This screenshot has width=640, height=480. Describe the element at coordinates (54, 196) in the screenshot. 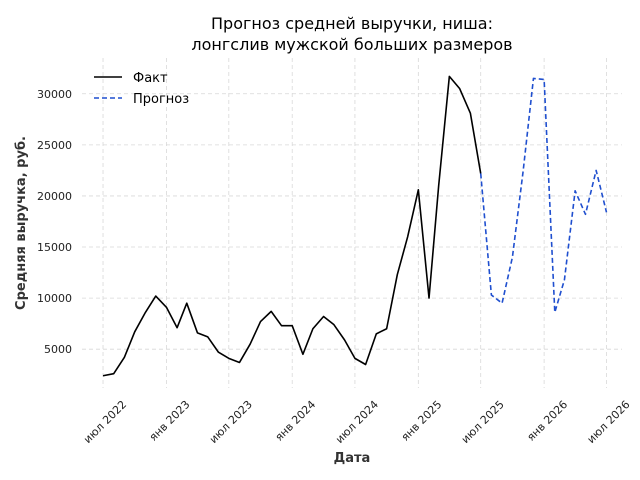

I see `y-tick-label: 20000` at that location.